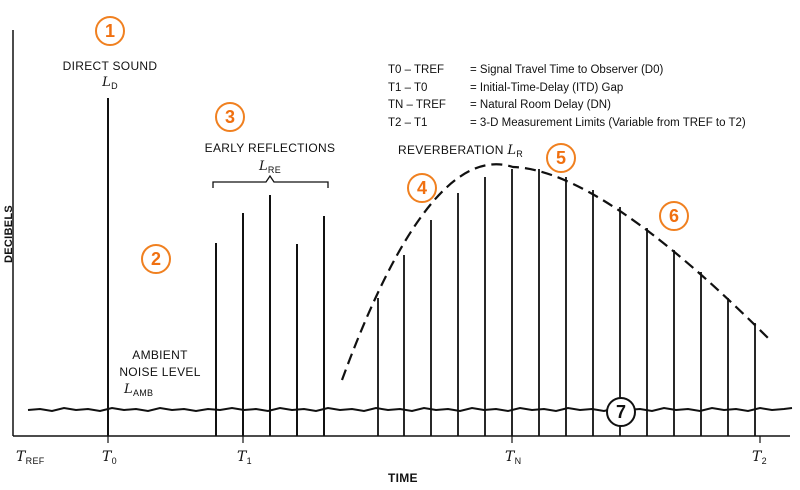  Describe the element at coordinates (230, 117) in the screenshot. I see `marker-3: 3` at that location.